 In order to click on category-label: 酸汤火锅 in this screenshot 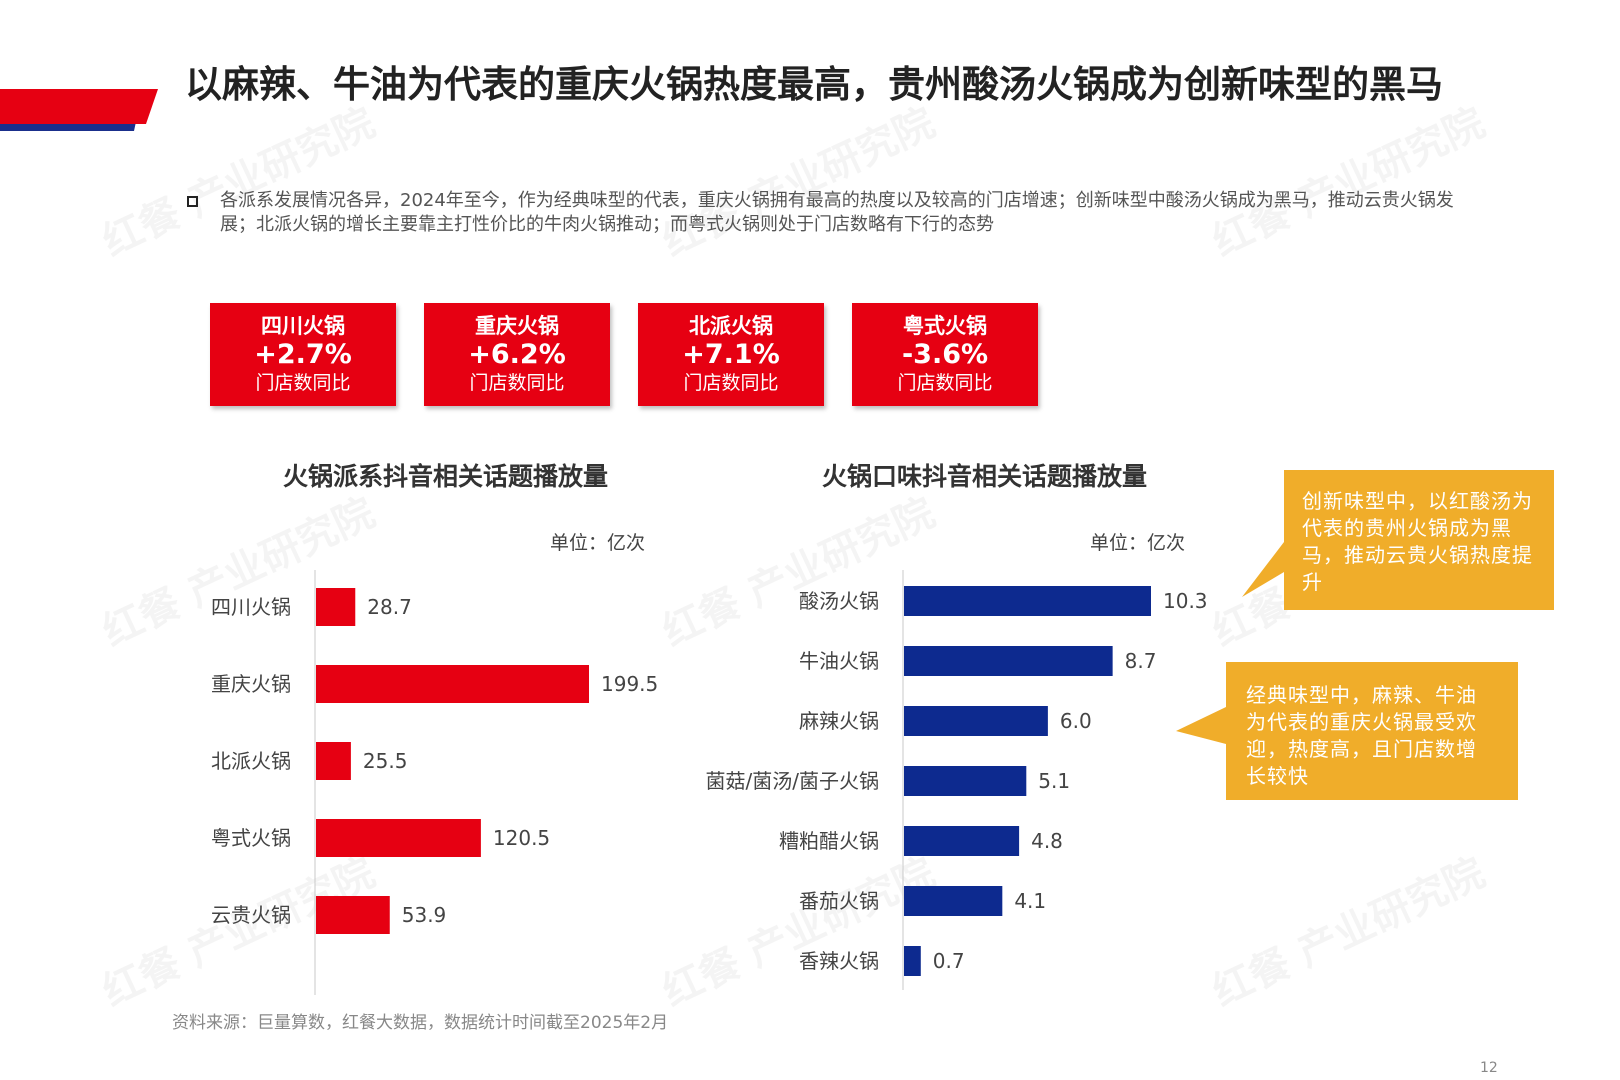, I will do `click(839, 601)`.